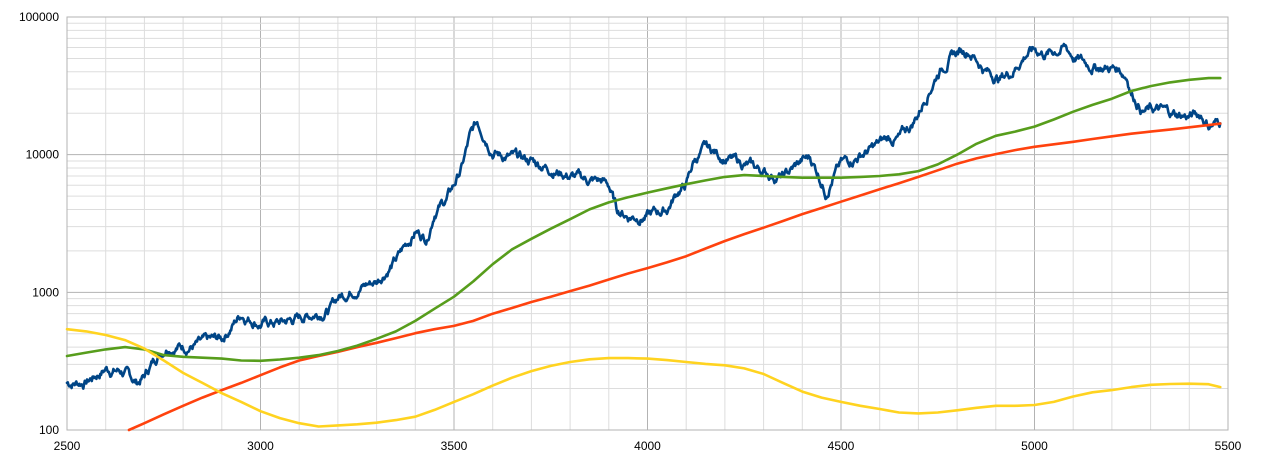  I want to click on x-tick-label: 2500, so click(67, 446).